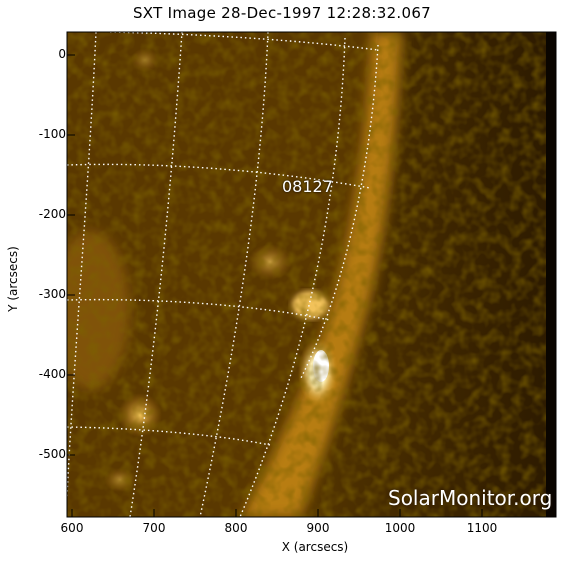 Image resolution: width=564 pixels, height=564 pixels. I want to click on y-tick-label: -300, so click(52, 294).